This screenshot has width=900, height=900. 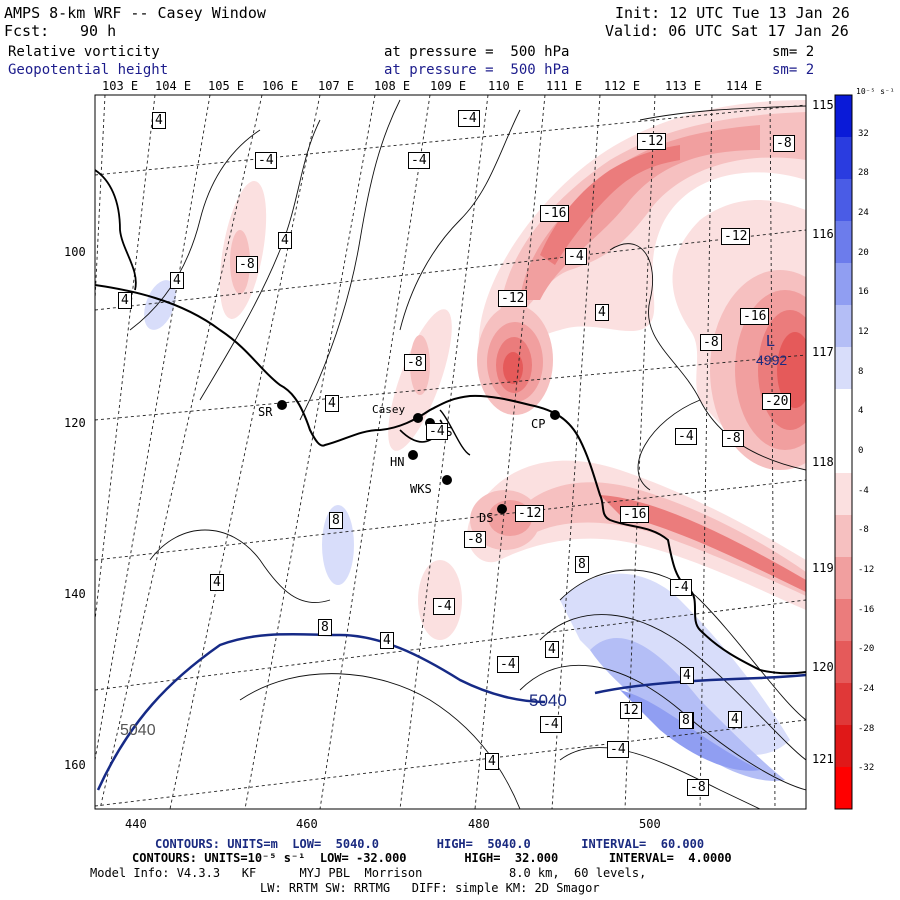 I want to click on lon-label: 104 E, so click(x=173, y=86).